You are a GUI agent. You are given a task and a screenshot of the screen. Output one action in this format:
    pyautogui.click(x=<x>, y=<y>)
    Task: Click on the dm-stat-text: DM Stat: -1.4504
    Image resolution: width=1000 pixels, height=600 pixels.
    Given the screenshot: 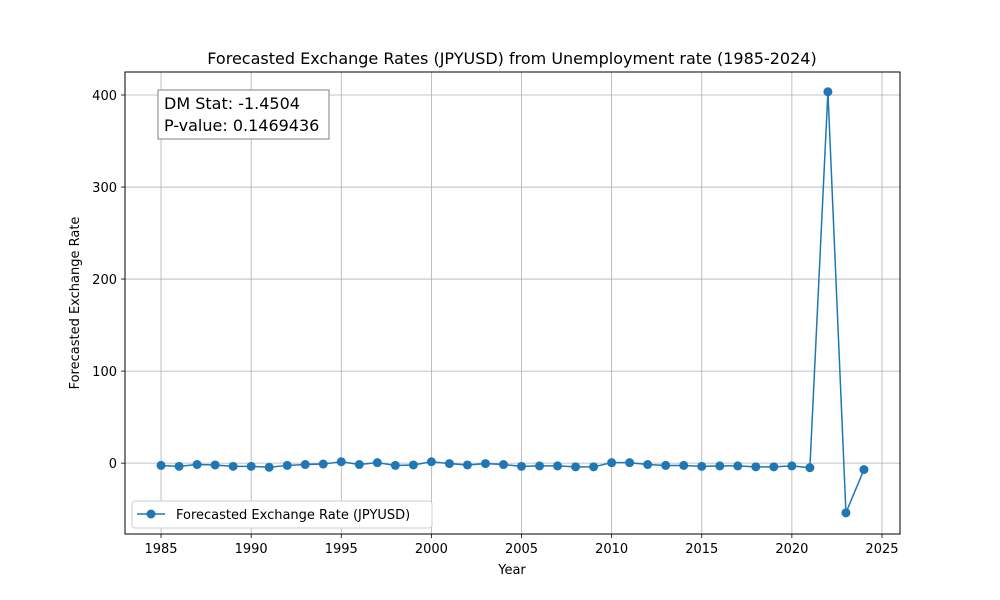 What is the action you would take?
    pyautogui.click(x=232, y=103)
    